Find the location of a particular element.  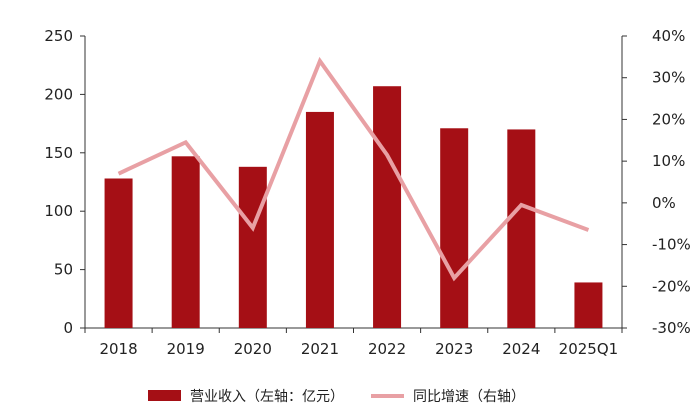

left-tick-label: 150 is located at coordinates (58, 153).